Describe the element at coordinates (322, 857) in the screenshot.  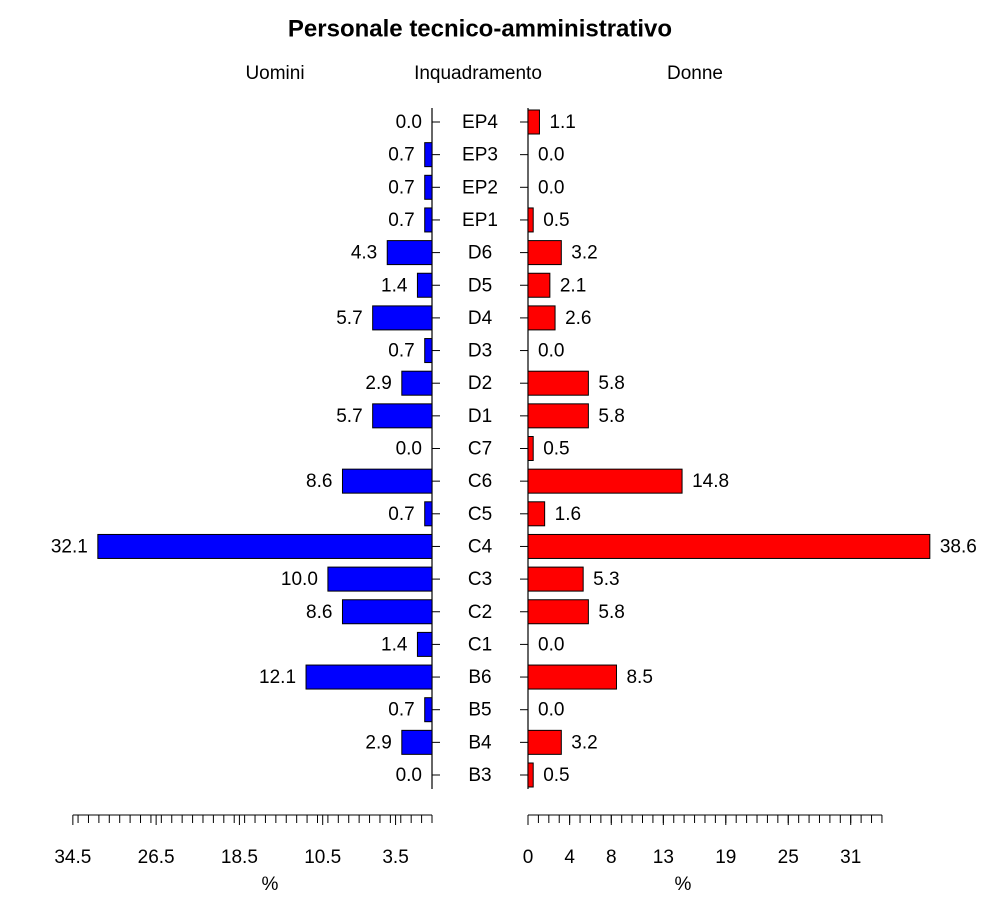
I see `x-tick-label: 10.5` at that location.